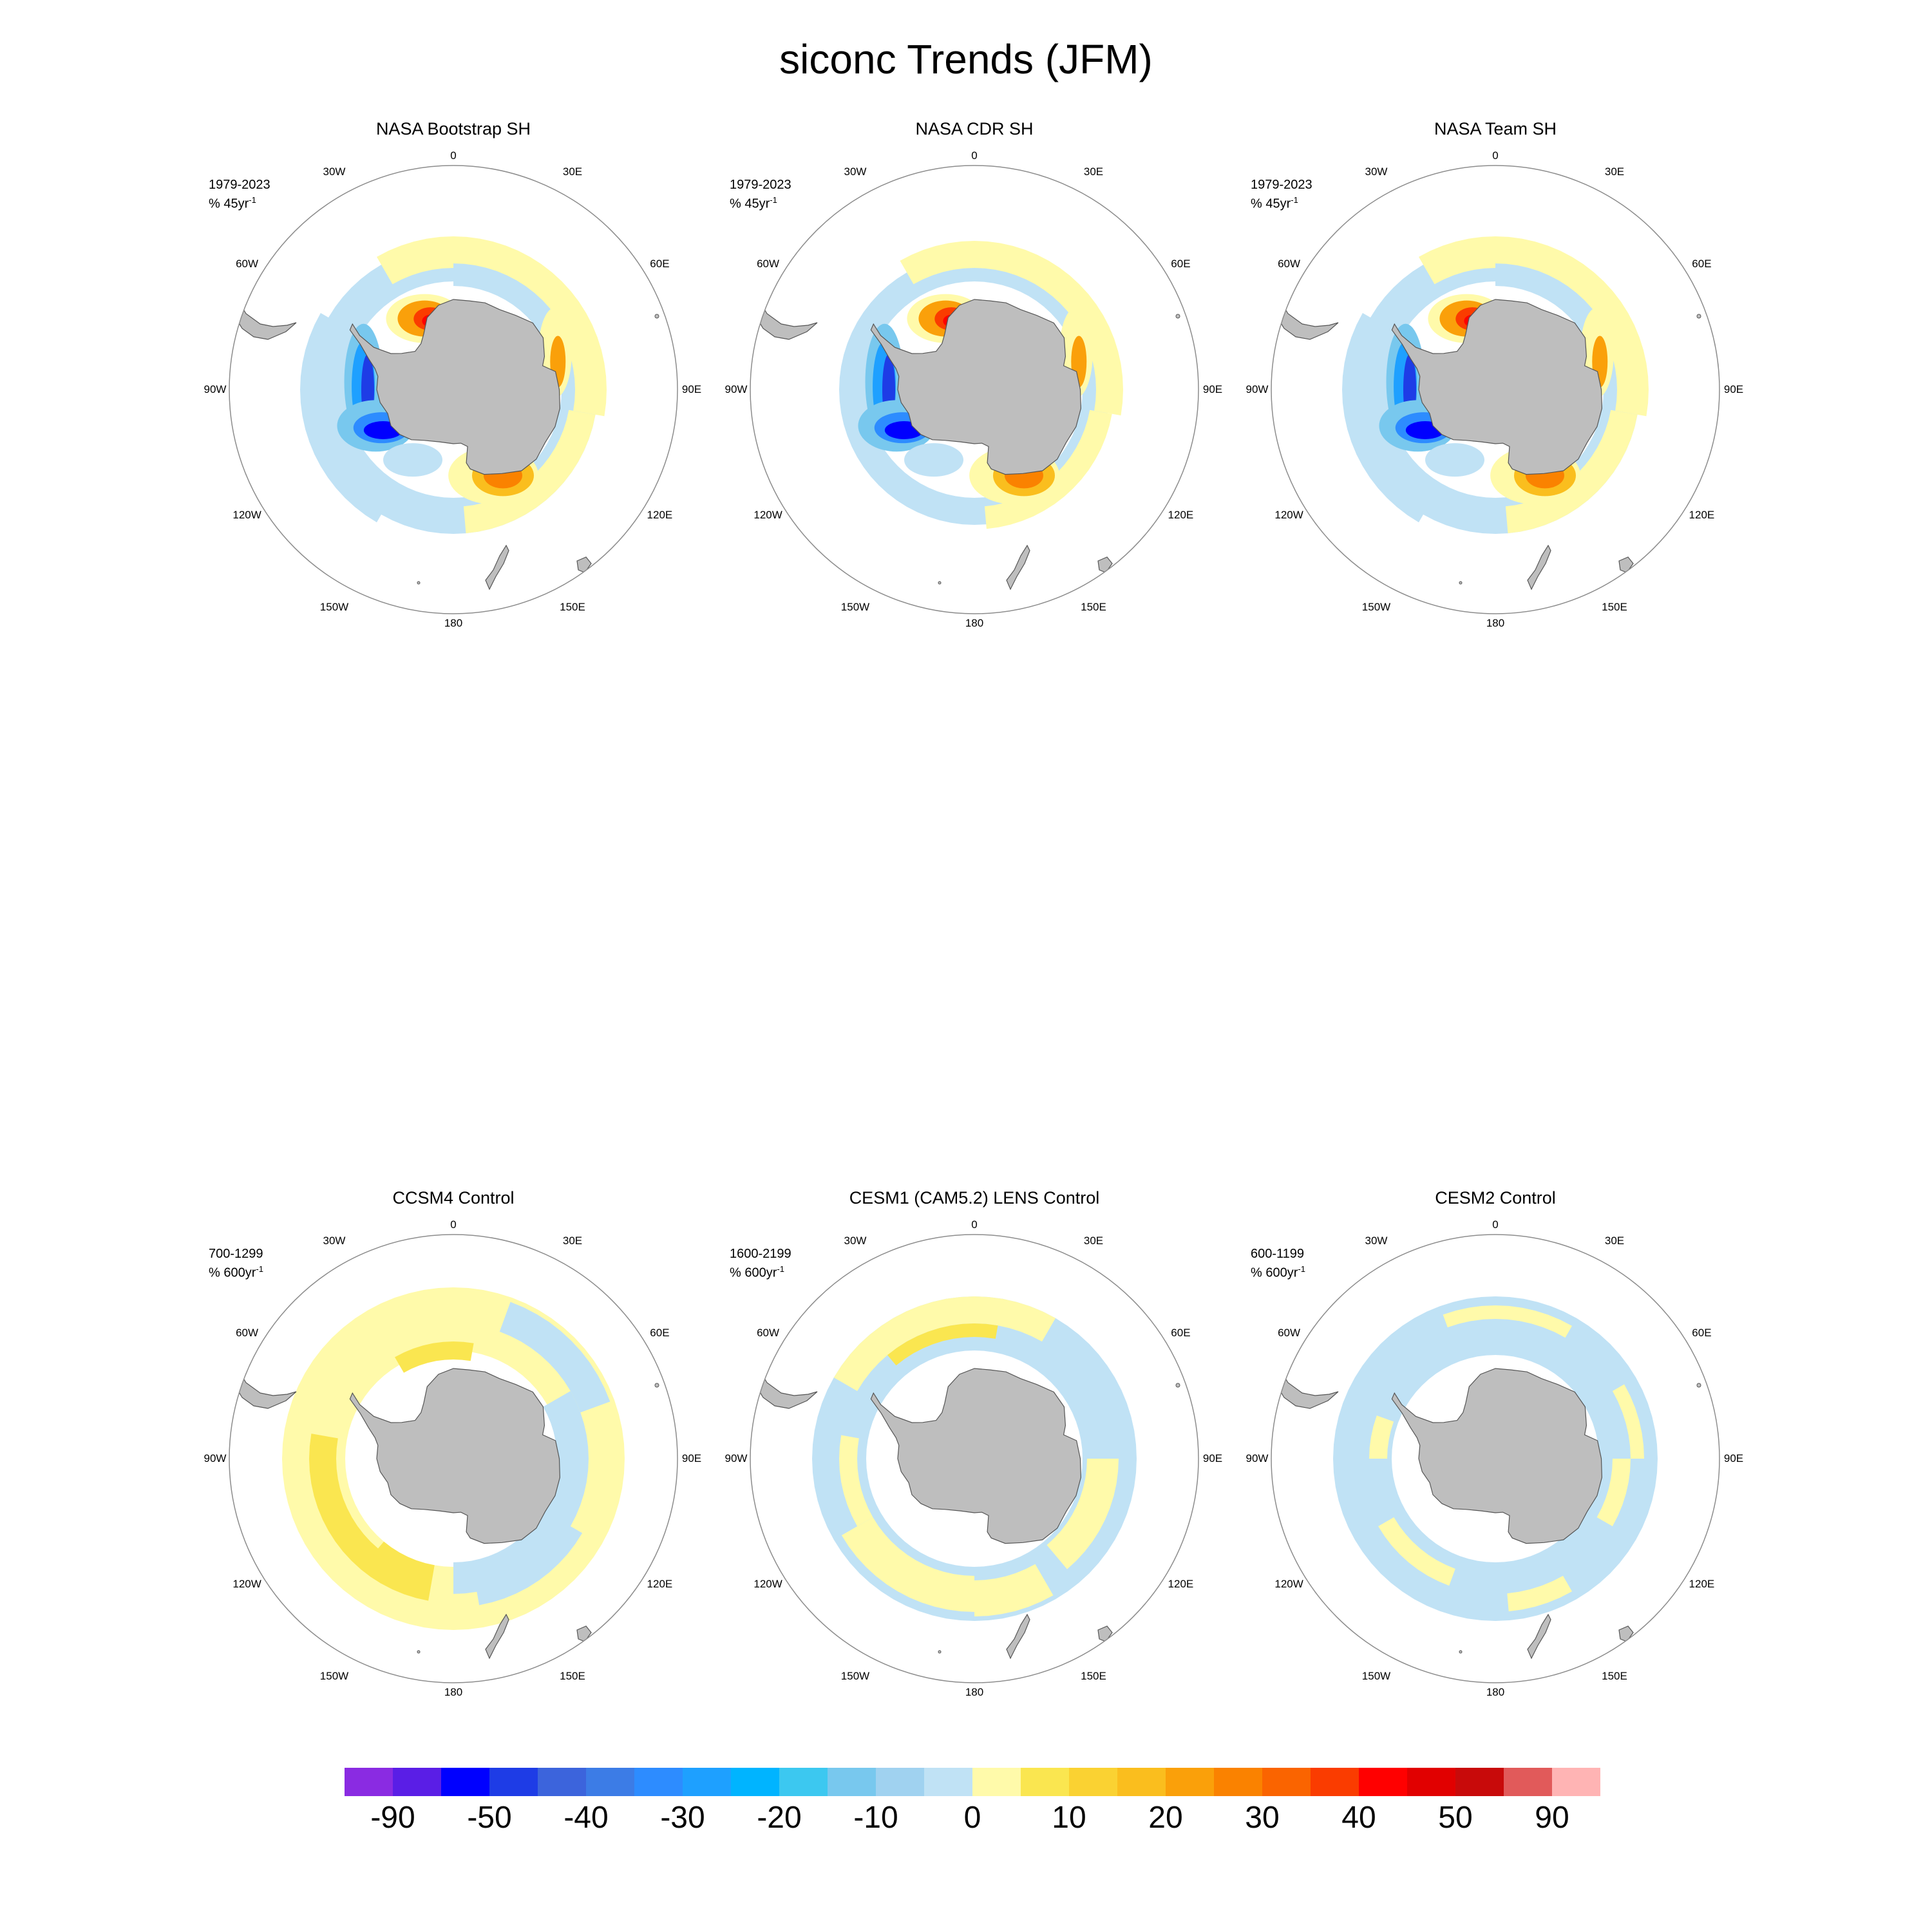  I want to click on period-label: 700-1299 % 600yr-1, so click(236, 1263).